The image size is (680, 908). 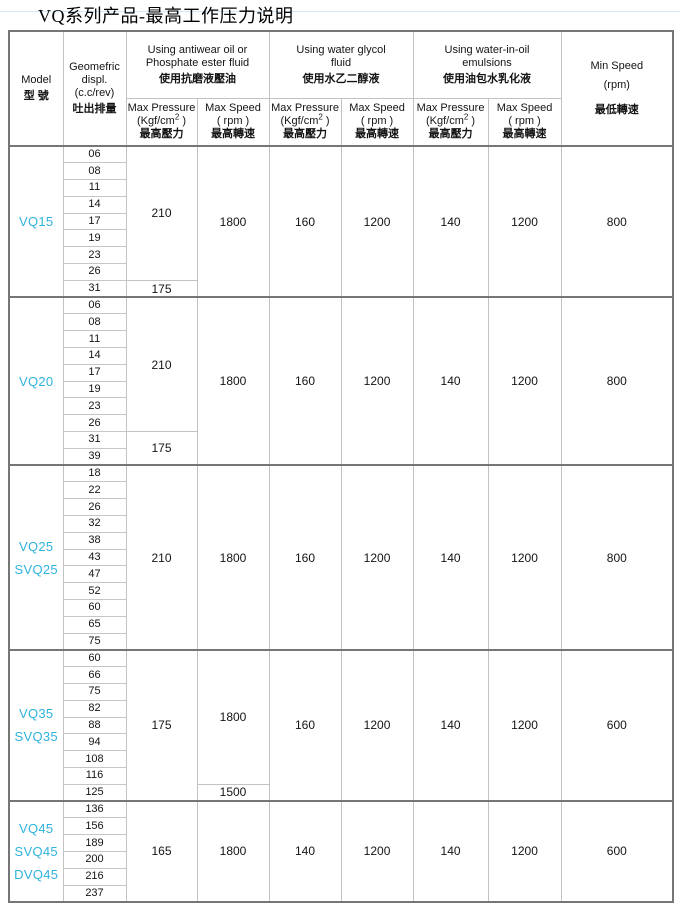 I want to click on displacement-cell: 17, so click(x=94, y=372).